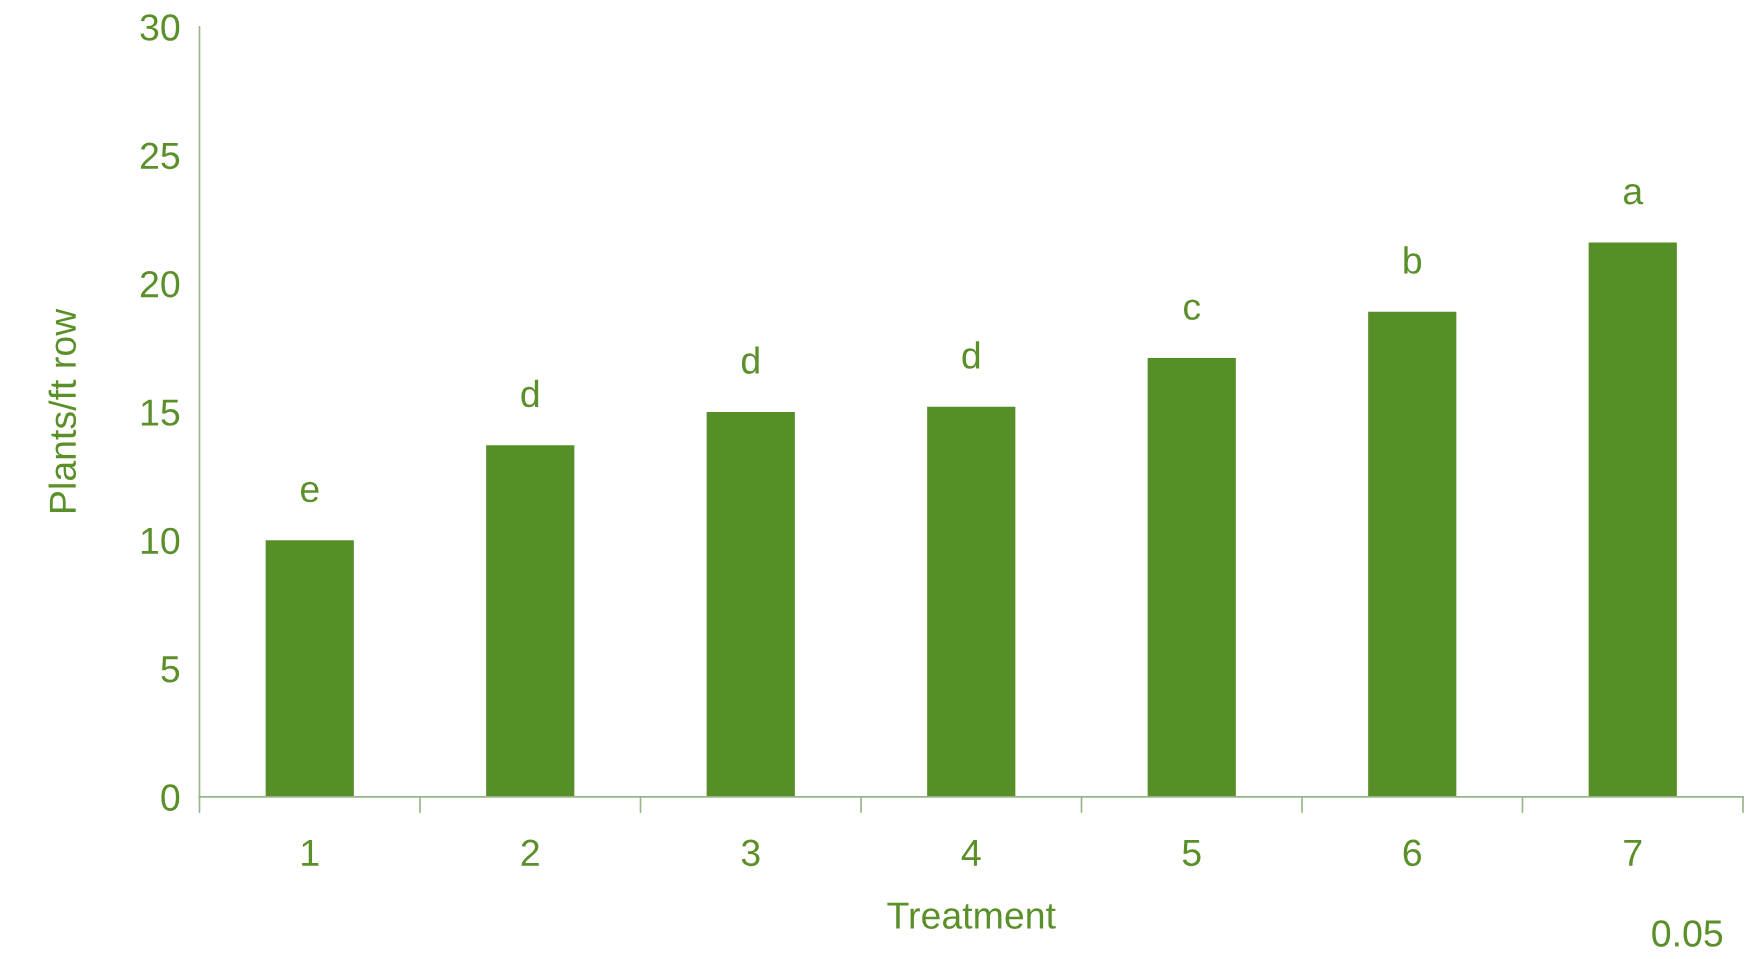 The image size is (1750, 959). Describe the element at coordinates (309, 492) in the screenshot. I see `annotation: e` at that location.